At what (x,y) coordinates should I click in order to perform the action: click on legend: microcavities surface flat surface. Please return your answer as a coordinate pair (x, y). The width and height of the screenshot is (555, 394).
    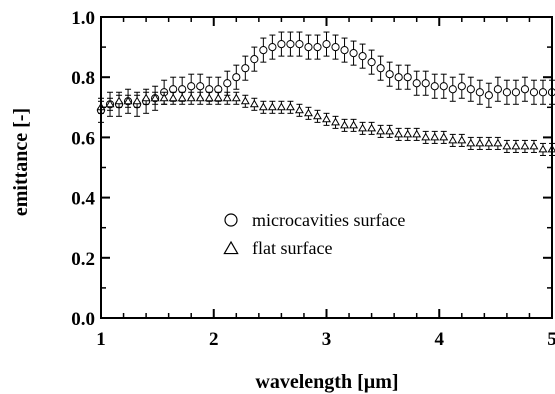
    Looking at the image, I should click on (314, 234).